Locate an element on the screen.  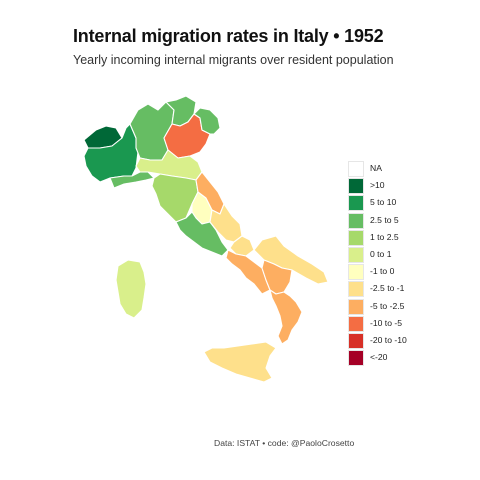
map-title: Internal migration rates in Italy • 1952 is located at coordinates (228, 36).